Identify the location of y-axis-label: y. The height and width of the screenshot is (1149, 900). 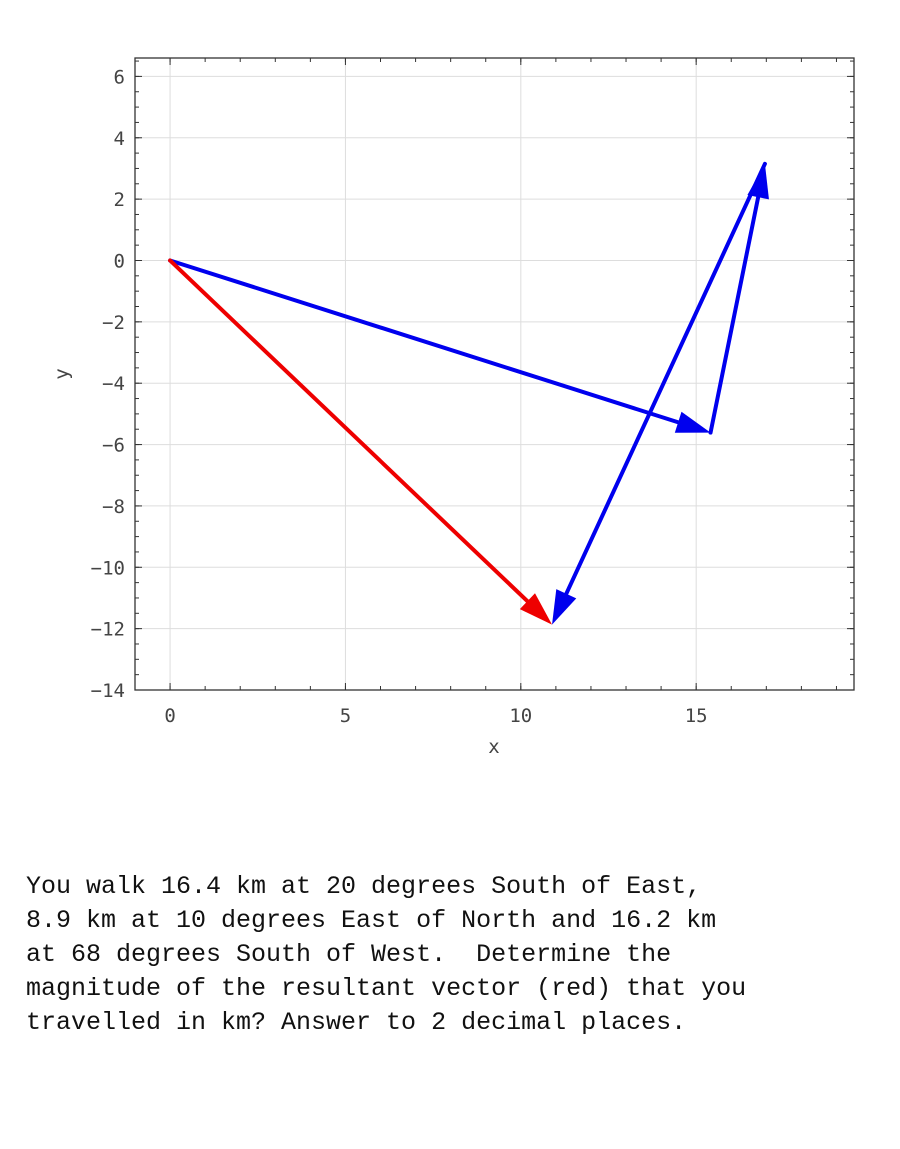
(62, 373).